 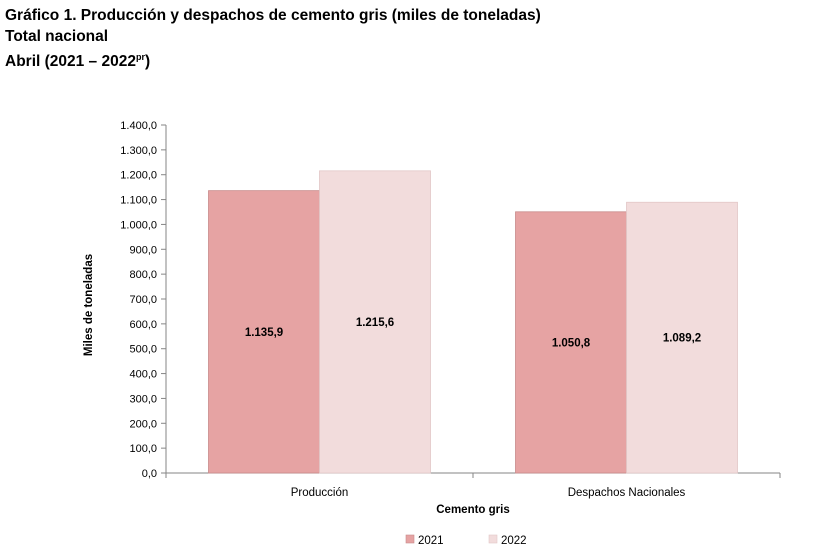 I want to click on x-category-label: Producción, so click(x=320, y=493).